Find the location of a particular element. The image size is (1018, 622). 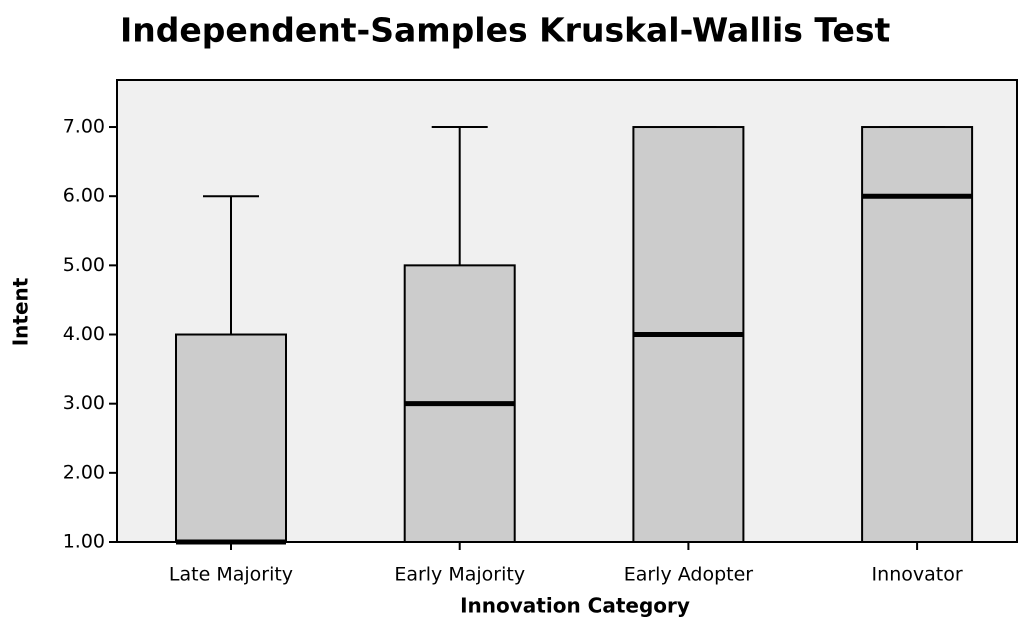

x-tick-label: Late Majority is located at coordinates (231, 575).